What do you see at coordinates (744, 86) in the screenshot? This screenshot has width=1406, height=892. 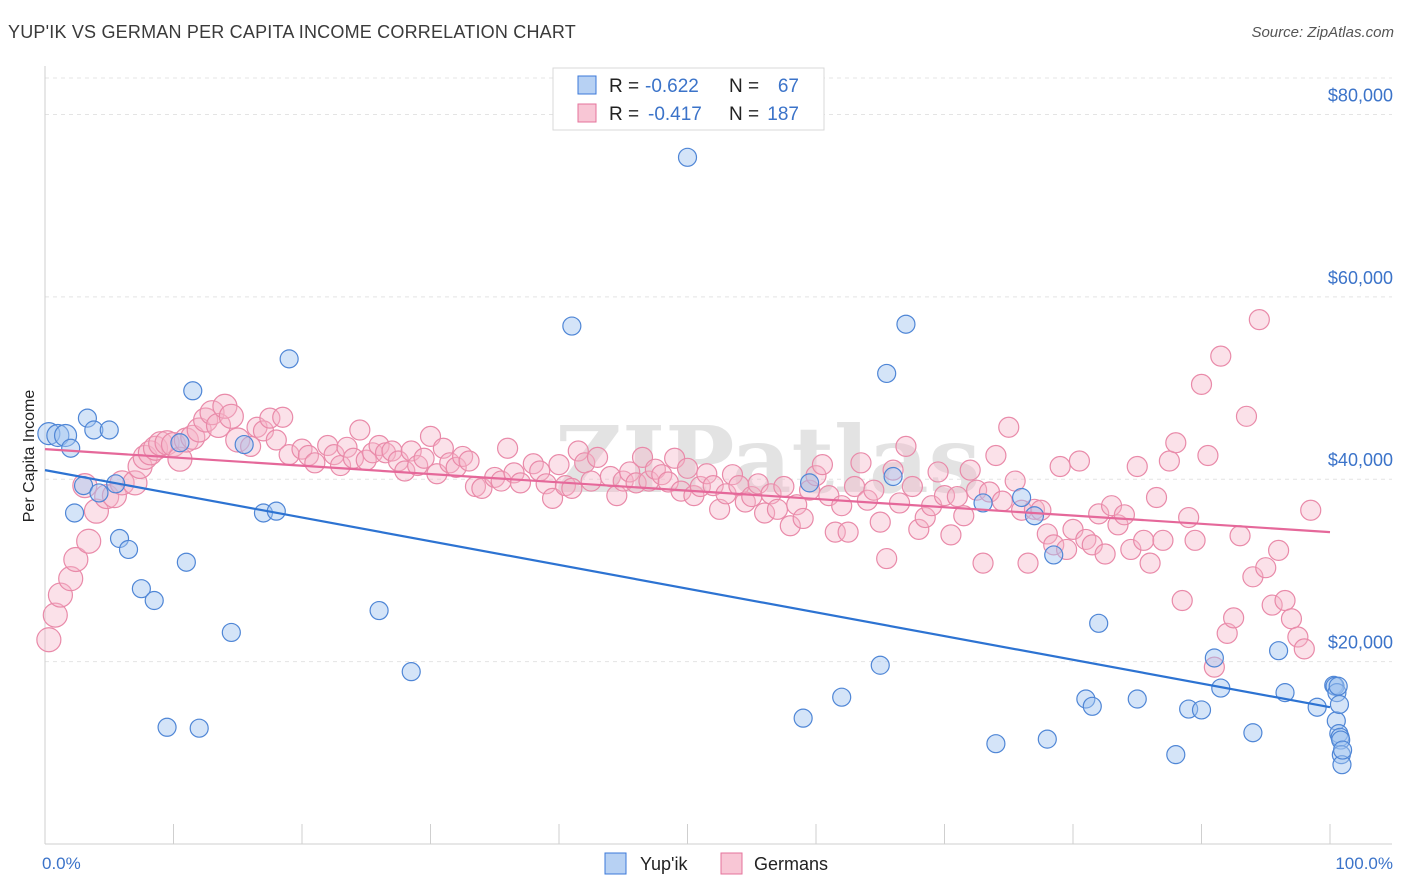 I see `legend-n-label-yupik: N =` at bounding box center [744, 86].